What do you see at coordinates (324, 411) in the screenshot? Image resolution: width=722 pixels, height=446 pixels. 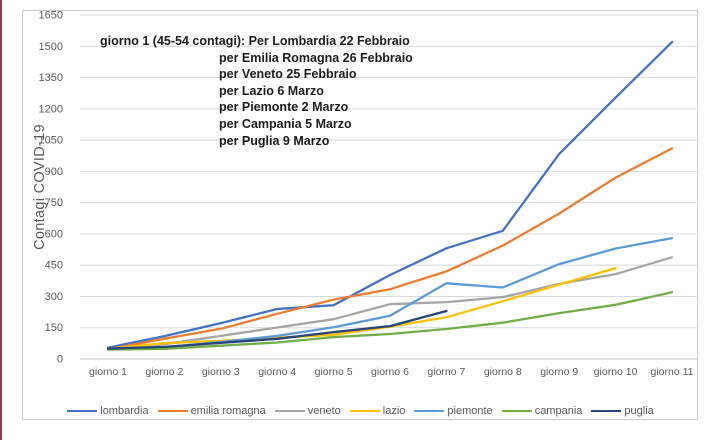 I see `legend-label: veneto` at bounding box center [324, 411].